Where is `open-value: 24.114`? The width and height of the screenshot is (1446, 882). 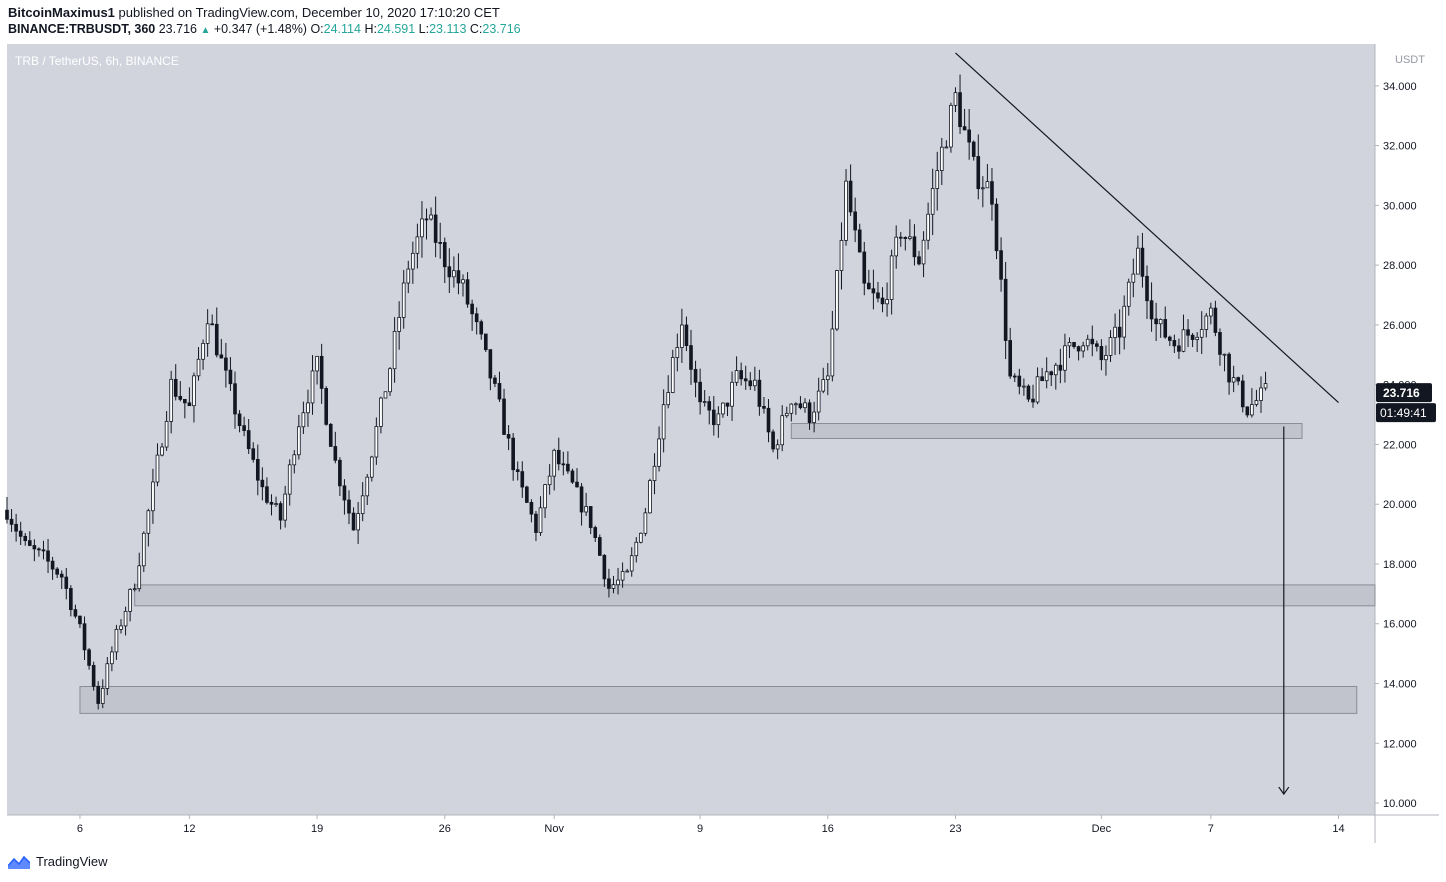
open-value: 24.114 is located at coordinates (342, 29).